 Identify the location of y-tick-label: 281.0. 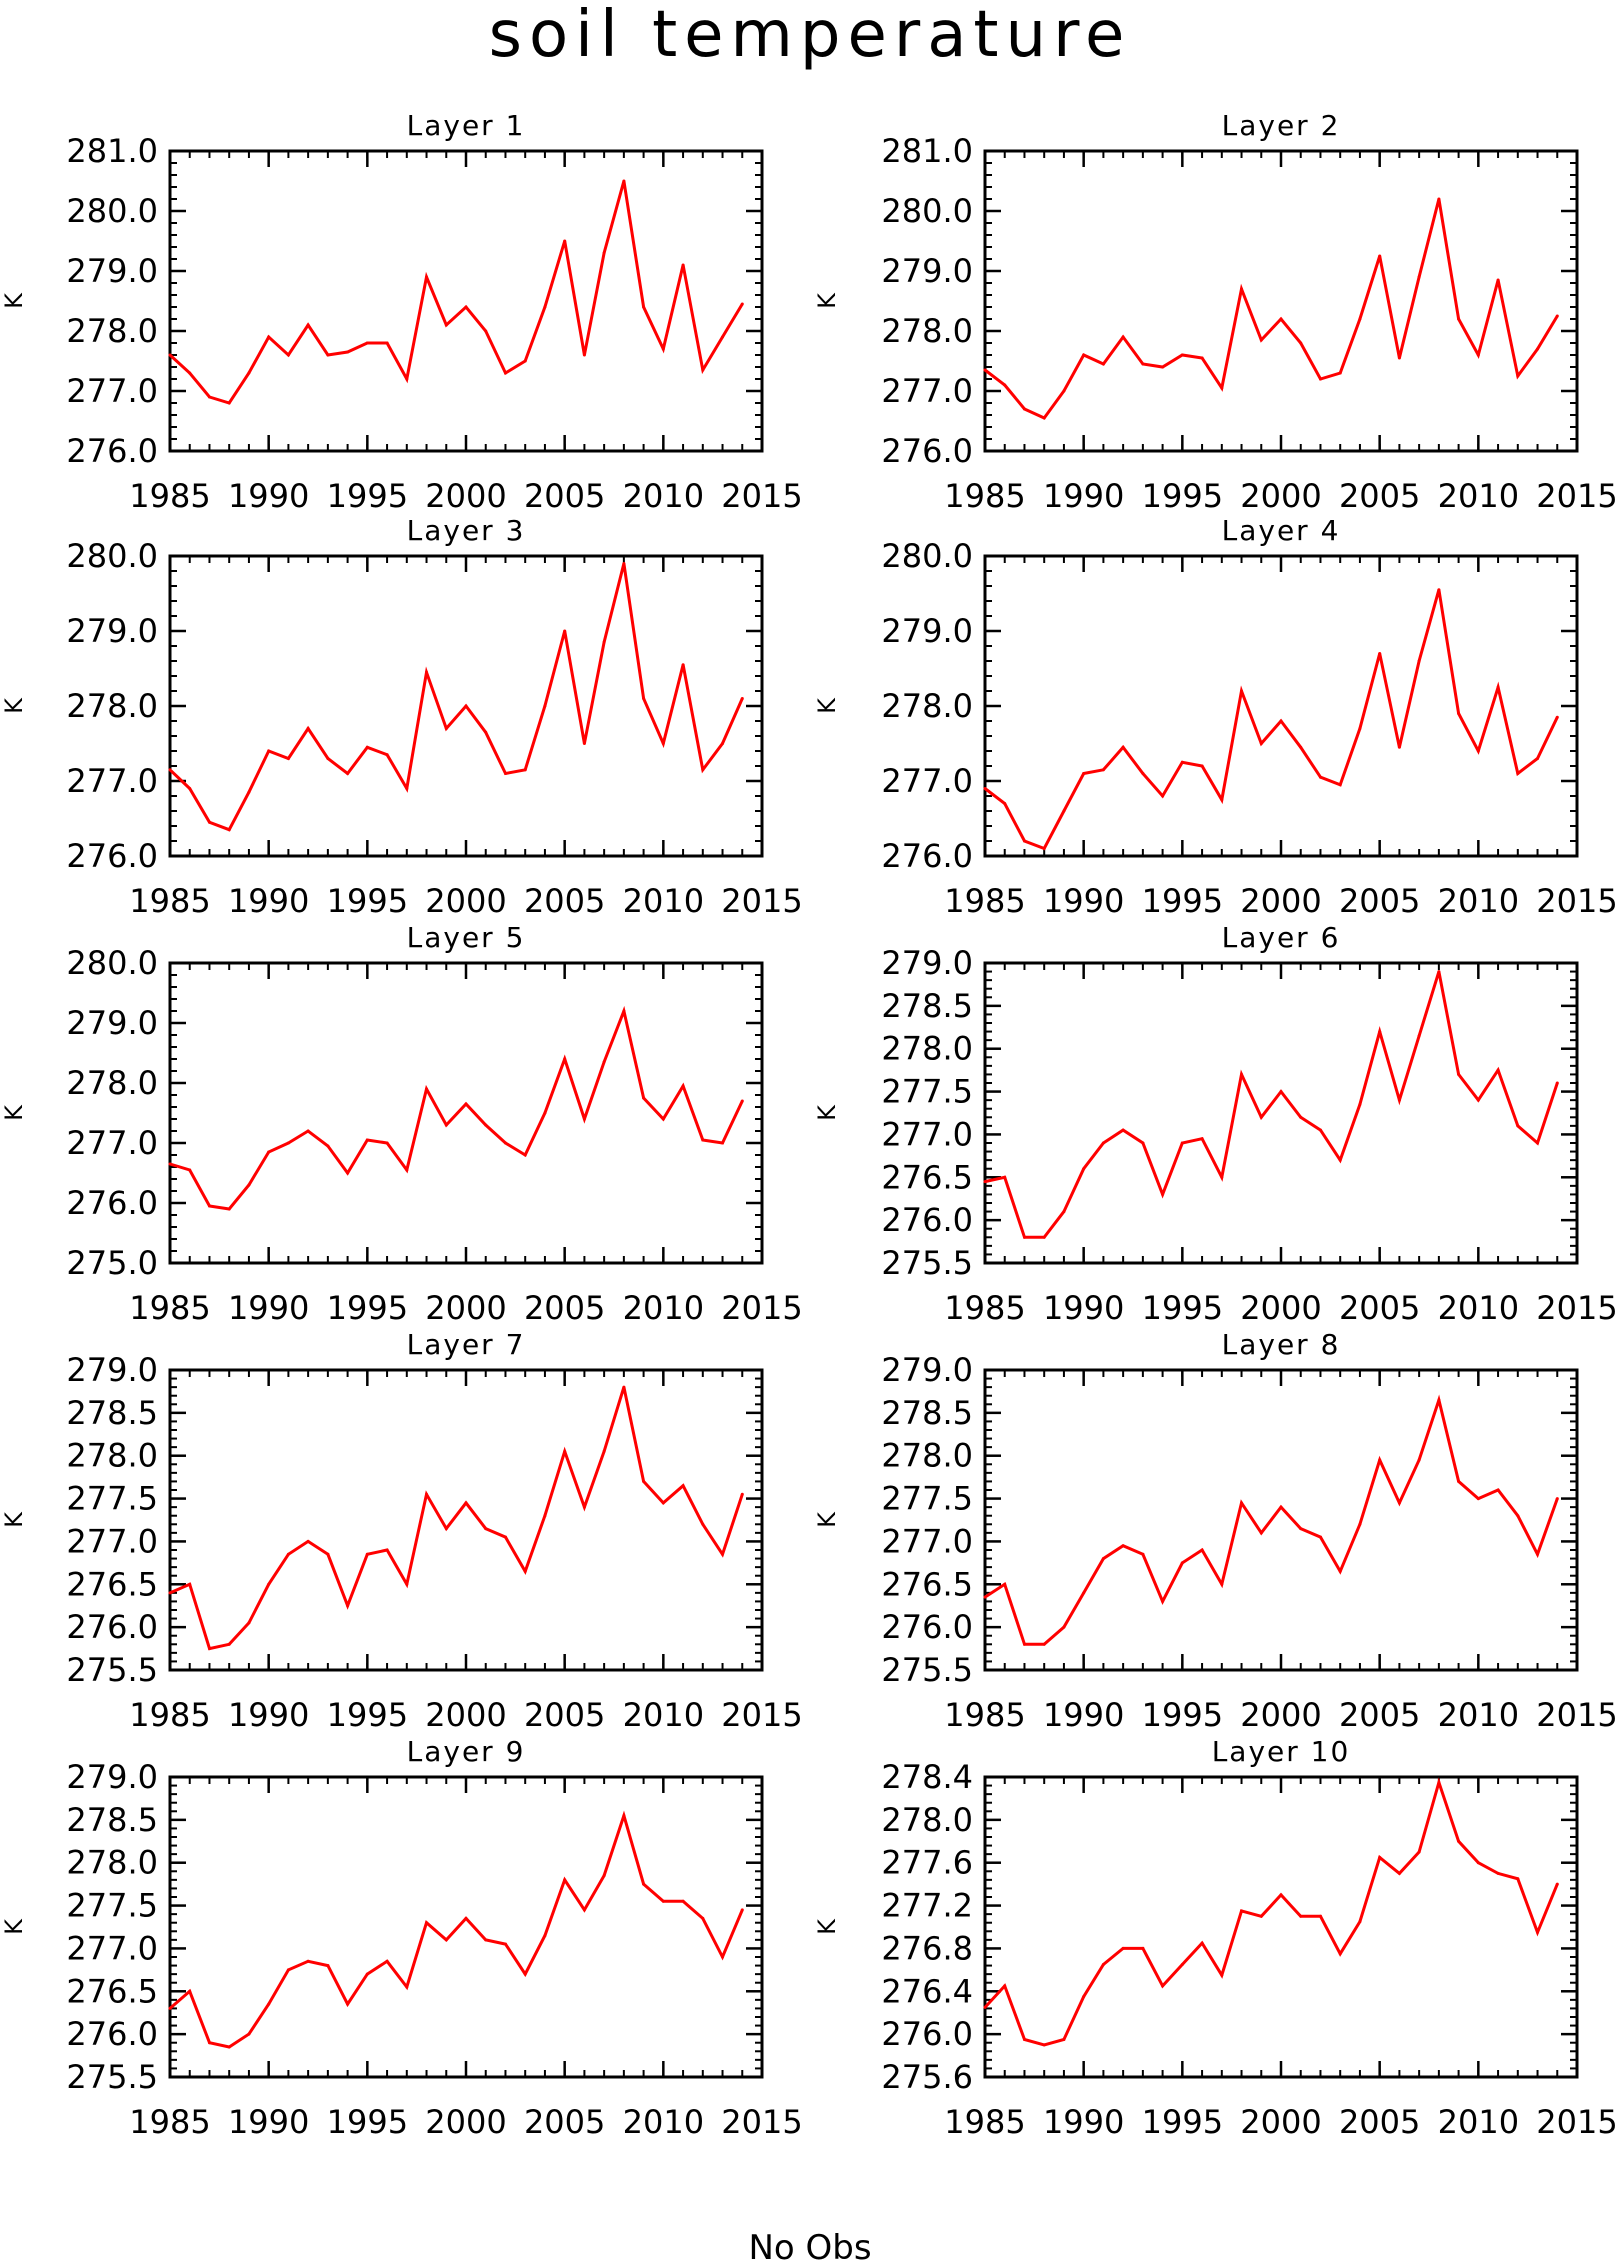
(112, 151).